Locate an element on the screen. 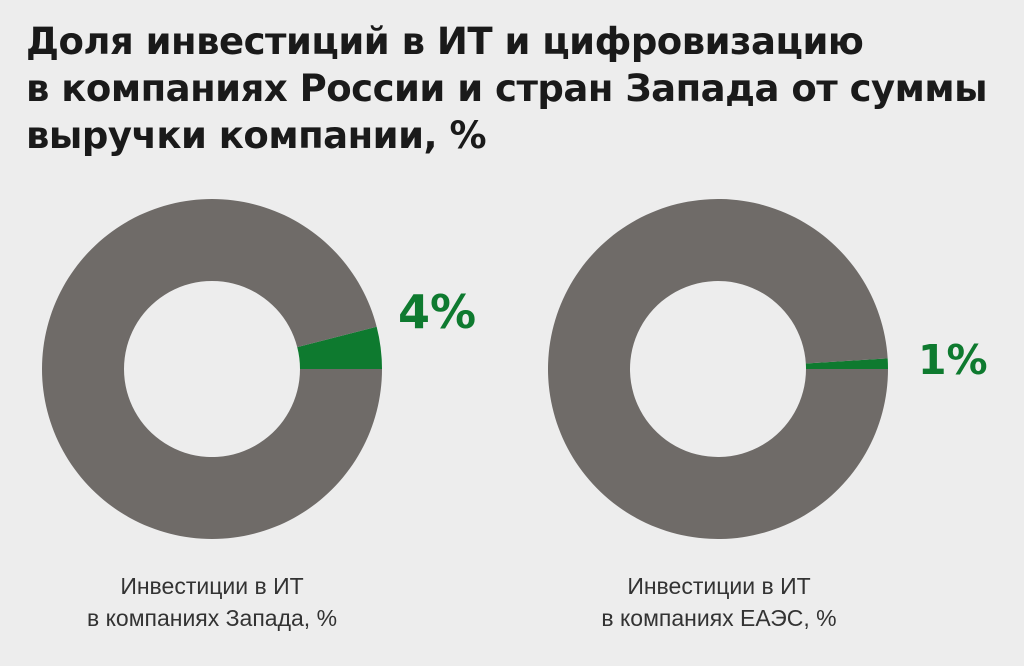 The image size is (1024, 666). caption-west-line-2: в компаниях Запада, % is located at coordinates (212, 618).